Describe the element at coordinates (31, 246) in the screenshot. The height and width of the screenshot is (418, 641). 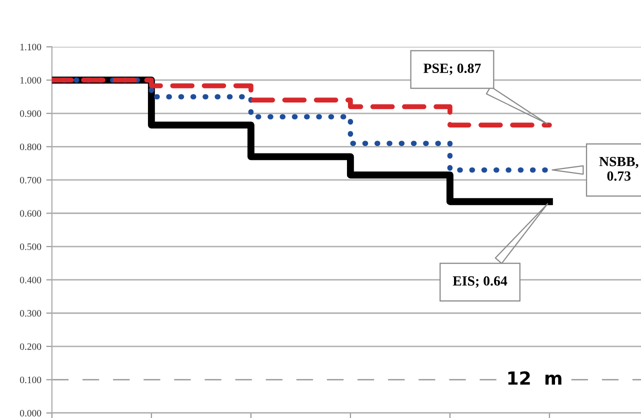
I see `y-tick-label: 0.500` at that location.